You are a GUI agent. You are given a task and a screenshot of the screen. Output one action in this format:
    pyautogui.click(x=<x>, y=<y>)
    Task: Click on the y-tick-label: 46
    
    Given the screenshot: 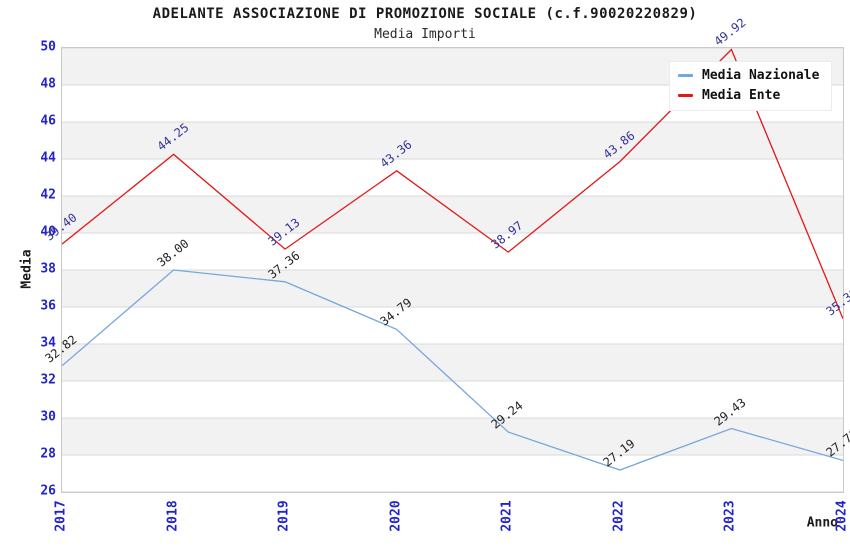 What is the action you would take?
    pyautogui.click(x=48, y=121)
    